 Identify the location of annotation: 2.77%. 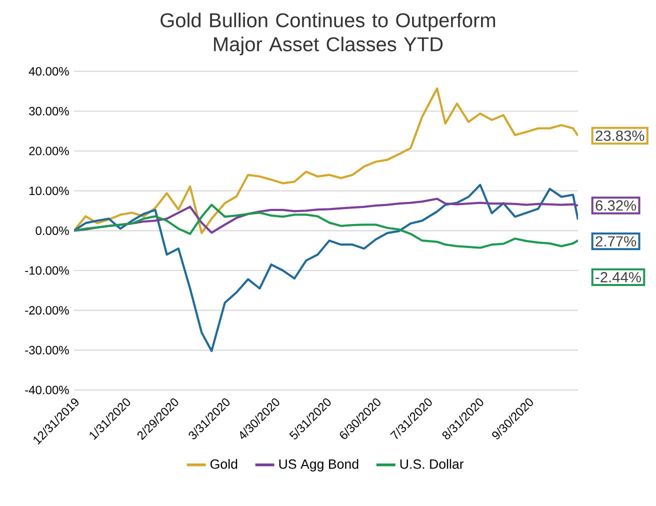
(616, 241).